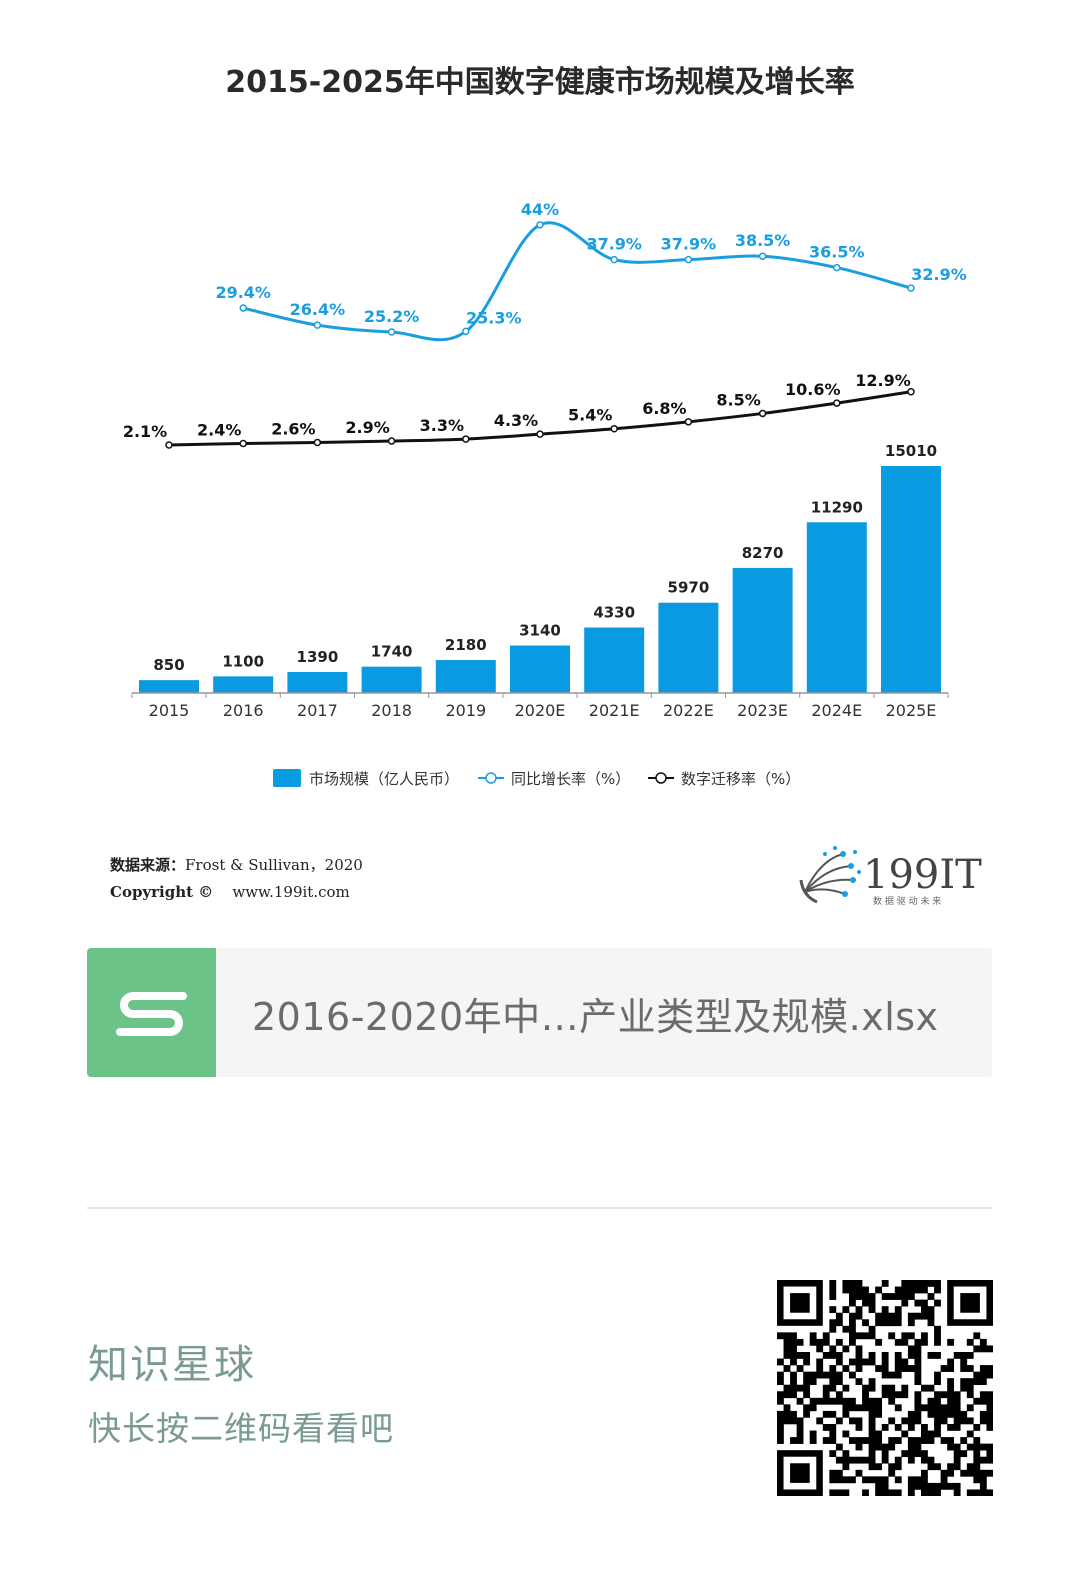 The image size is (1080, 1570). I want to click on divider, so click(539, 1208).